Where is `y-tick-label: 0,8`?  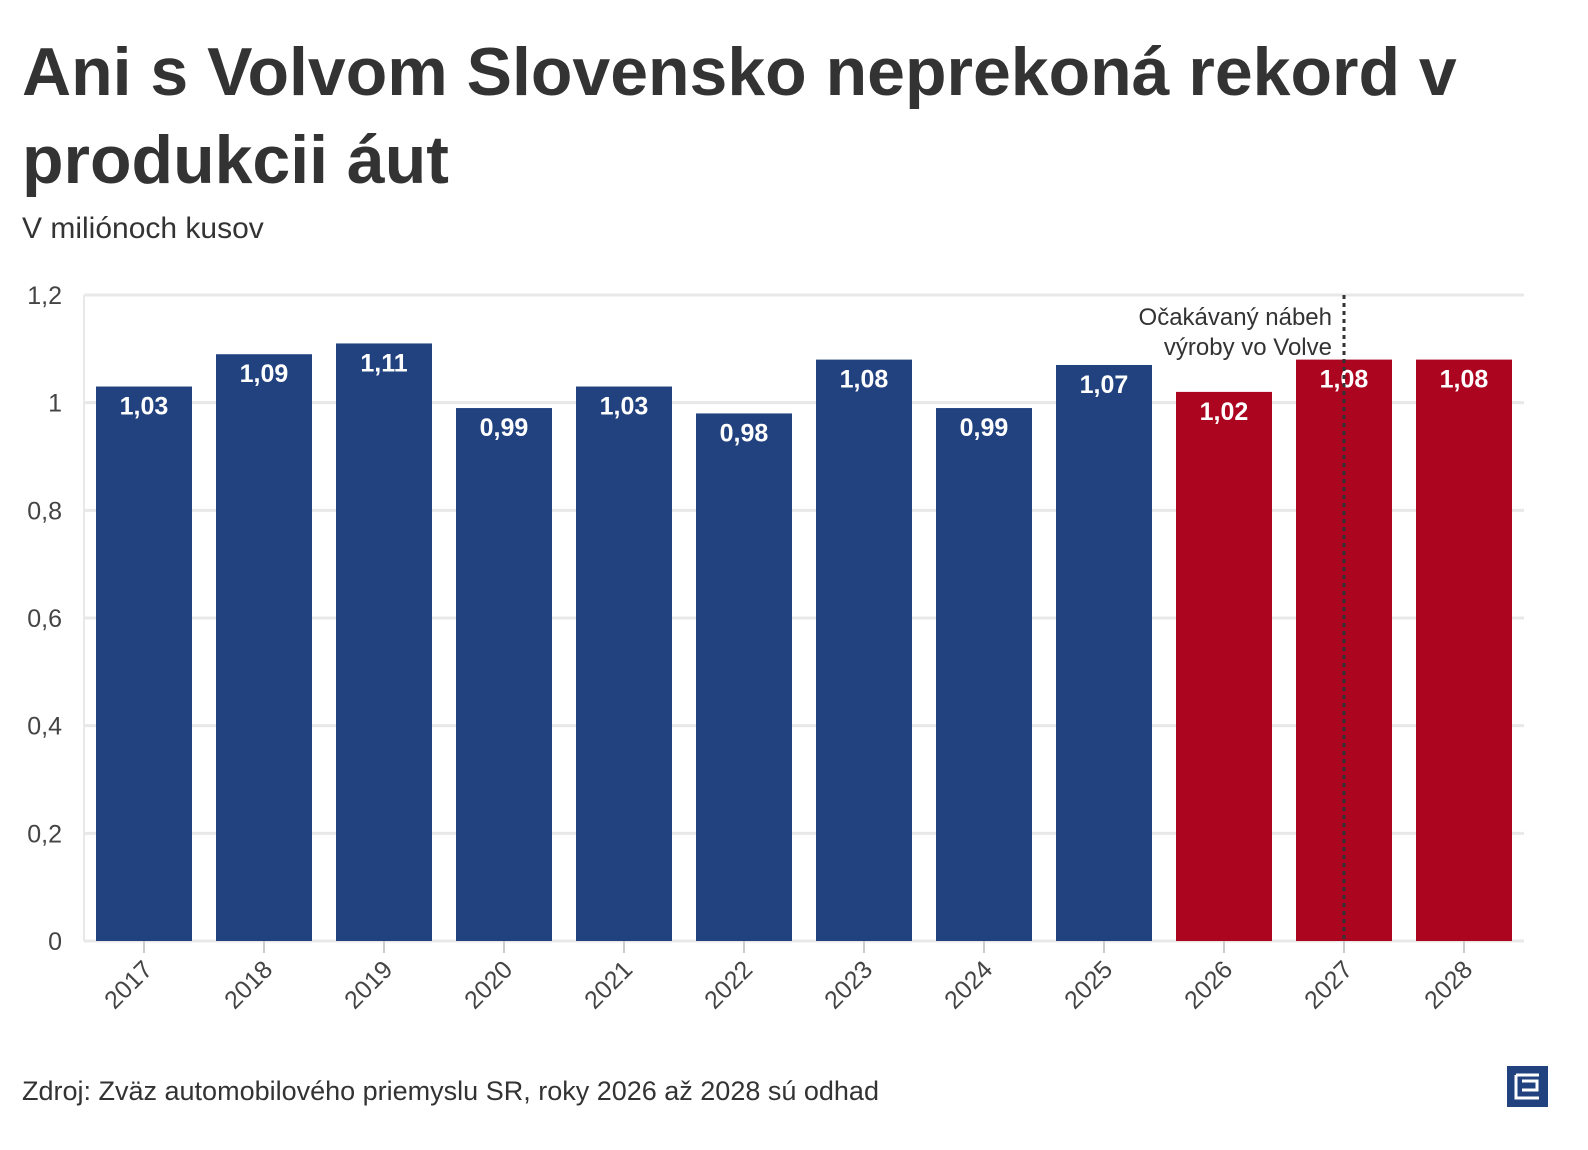
y-tick-label: 0,8 is located at coordinates (44, 511).